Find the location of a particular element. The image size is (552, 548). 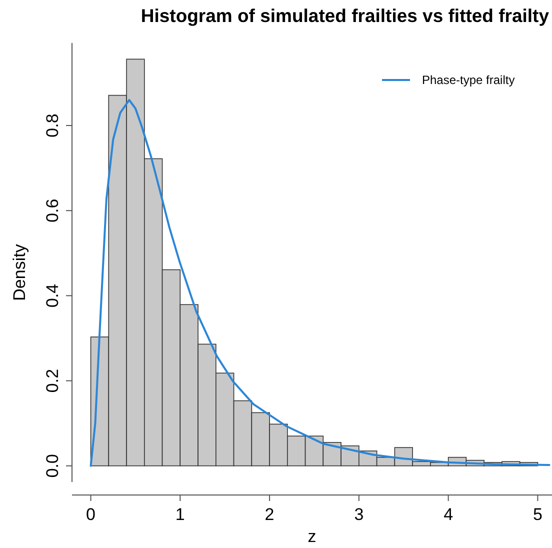

x-tick-label: 4 is located at coordinates (449, 514).